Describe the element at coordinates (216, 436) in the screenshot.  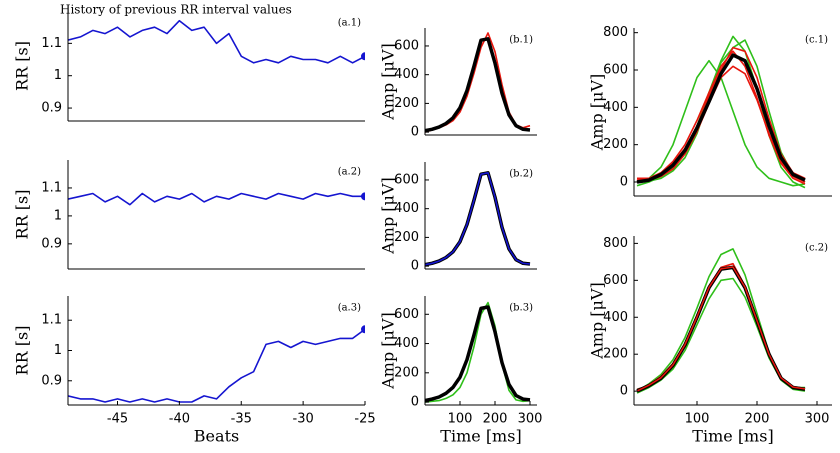
I see `x-axis-label: Beats` at that location.